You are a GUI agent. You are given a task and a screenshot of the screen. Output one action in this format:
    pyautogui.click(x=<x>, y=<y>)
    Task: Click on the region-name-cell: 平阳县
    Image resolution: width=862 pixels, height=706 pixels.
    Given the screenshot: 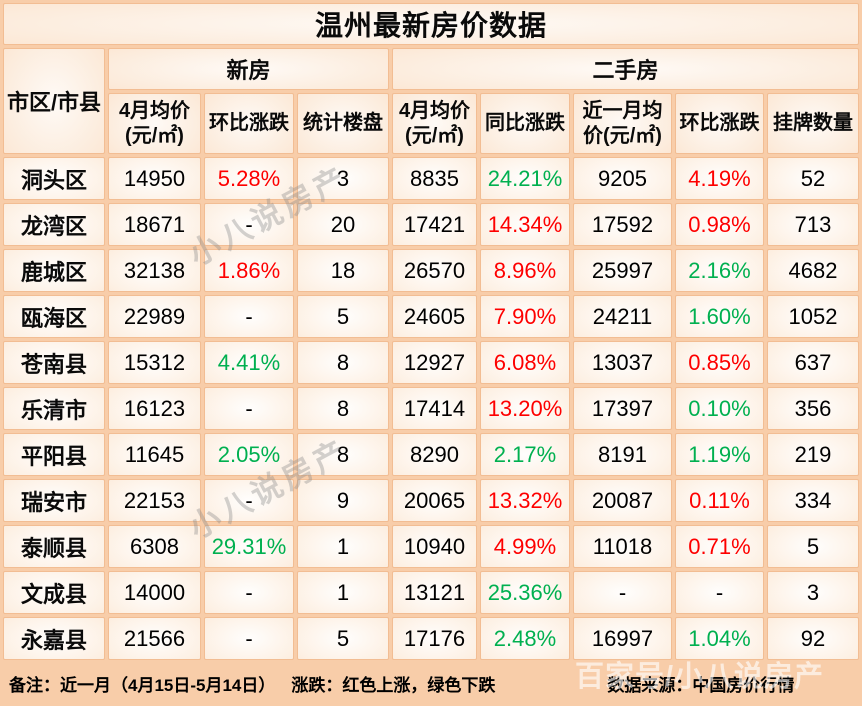 What is the action you would take?
    pyautogui.click(x=54, y=454)
    